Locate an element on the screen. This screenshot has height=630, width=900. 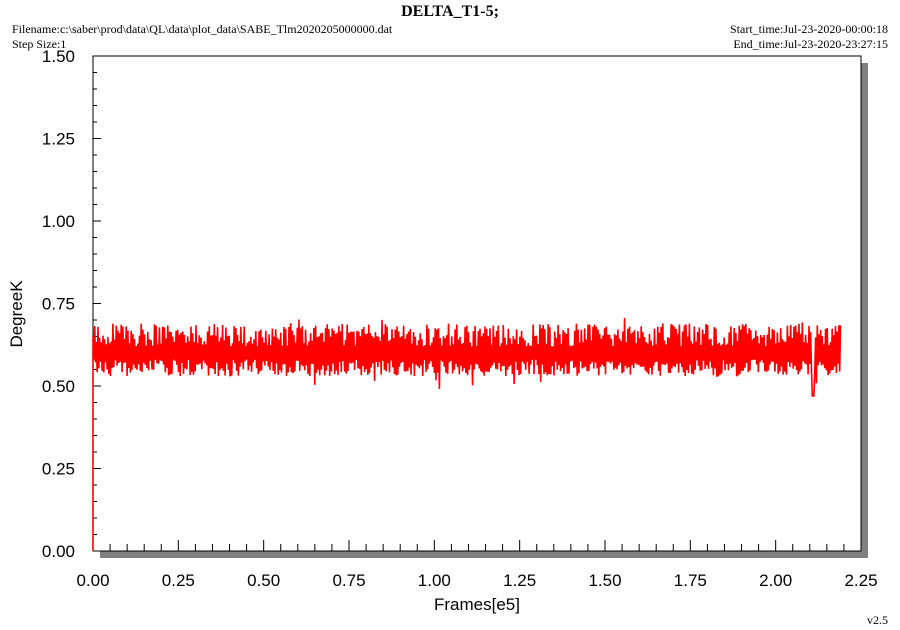
y-tick-label: 0.00 is located at coordinates (58, 551).